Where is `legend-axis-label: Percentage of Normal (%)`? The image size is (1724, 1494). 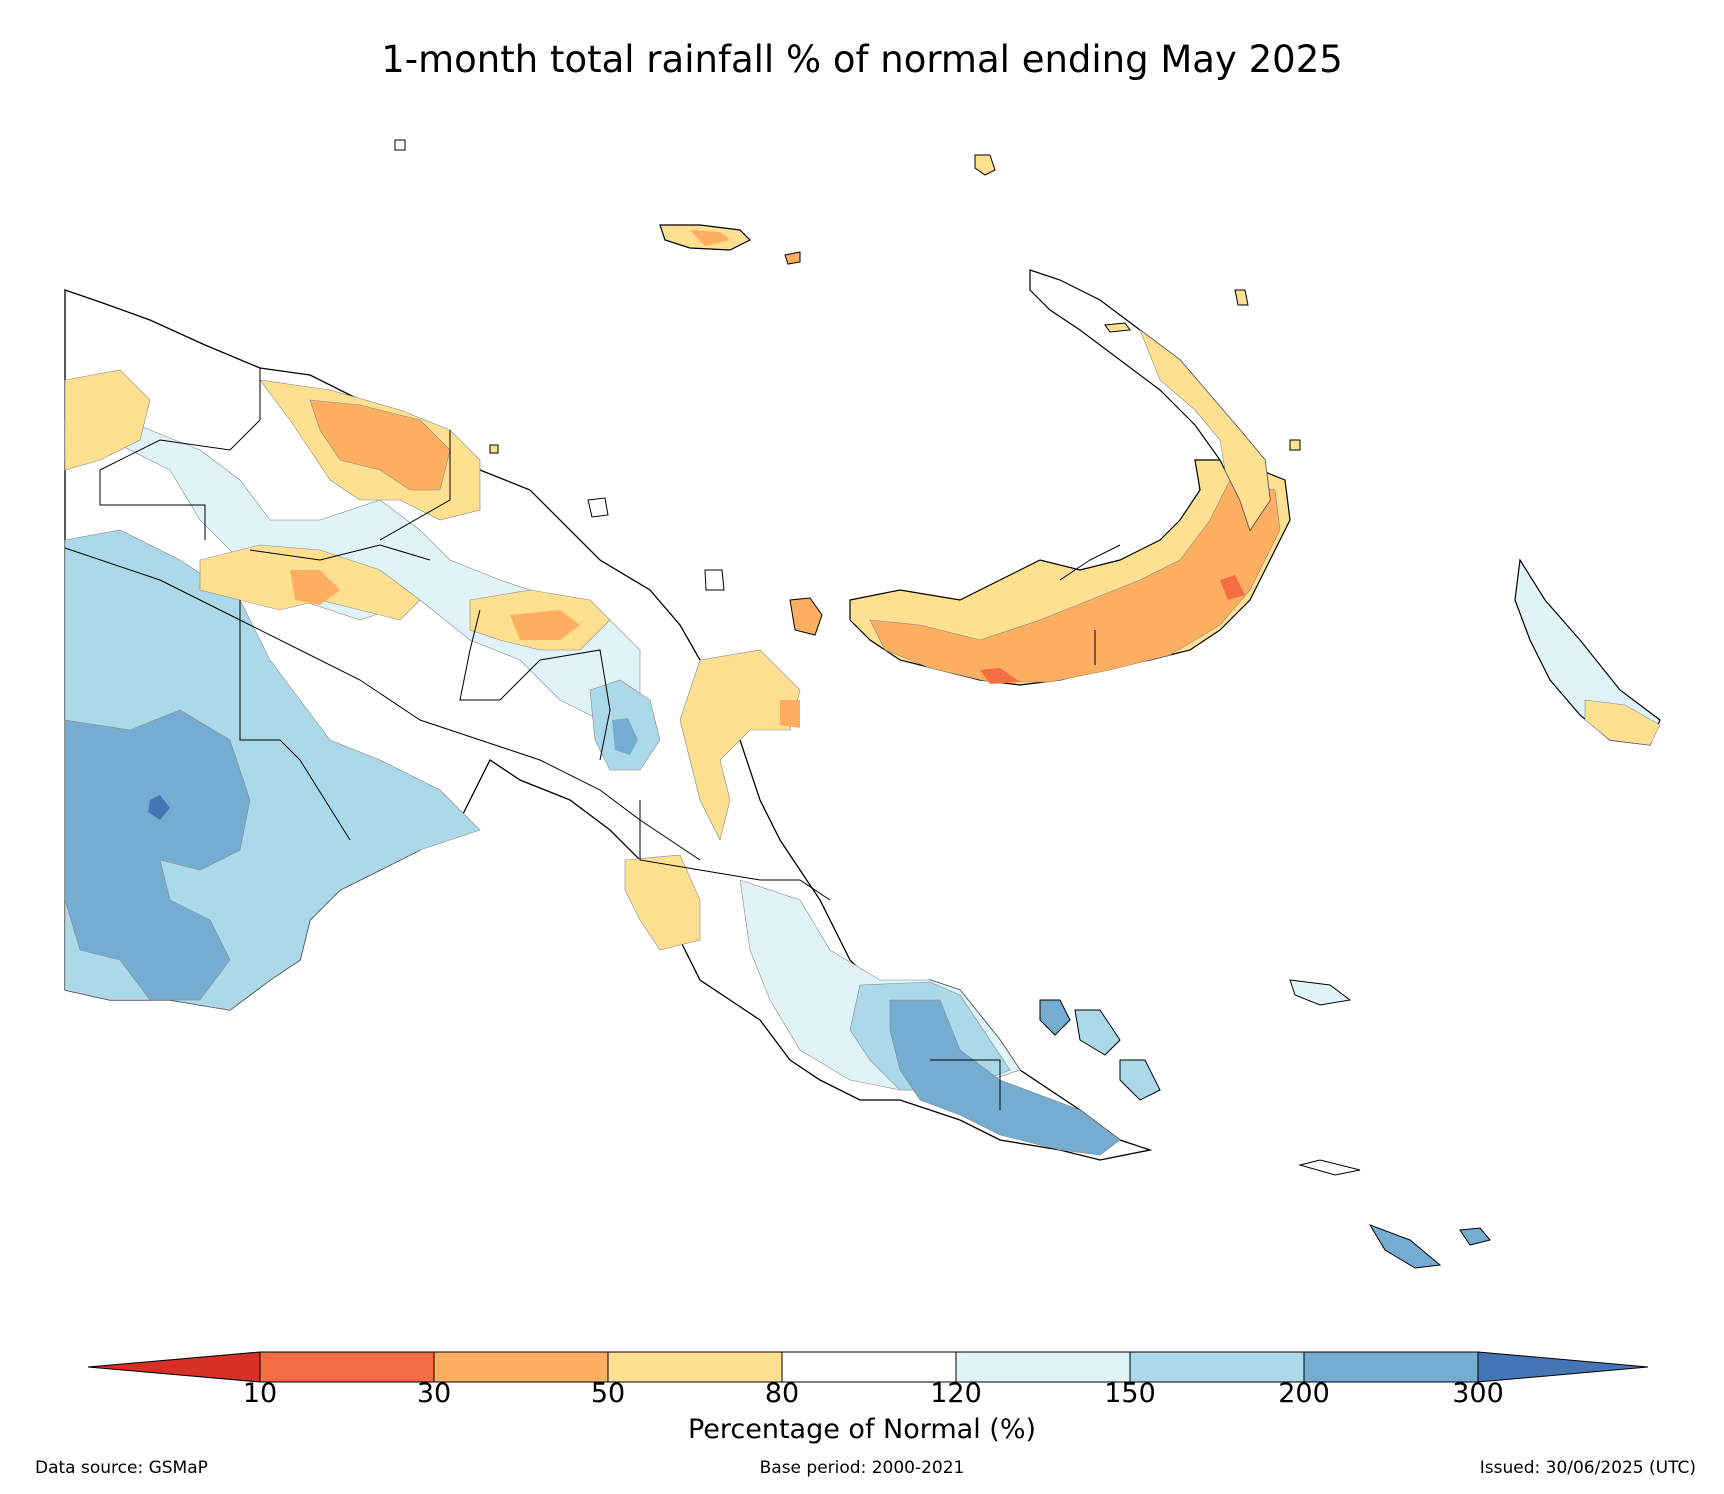 legend-axis-label: Percentage of Normal (%) is located at coordinates (862, 1429).